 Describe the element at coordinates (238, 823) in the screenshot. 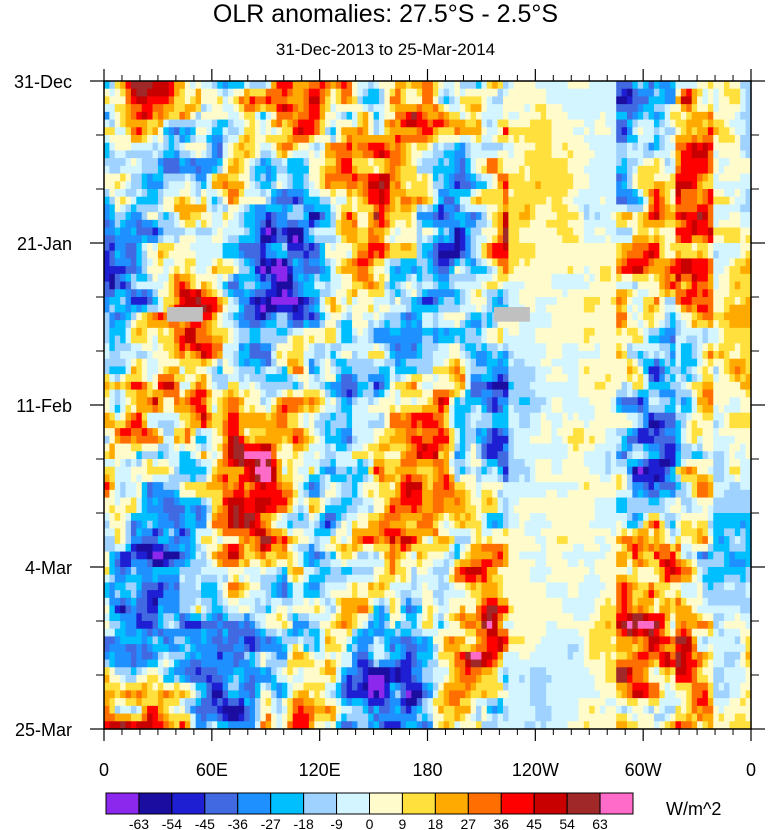

I see `colorbar-label: -36` at that location.